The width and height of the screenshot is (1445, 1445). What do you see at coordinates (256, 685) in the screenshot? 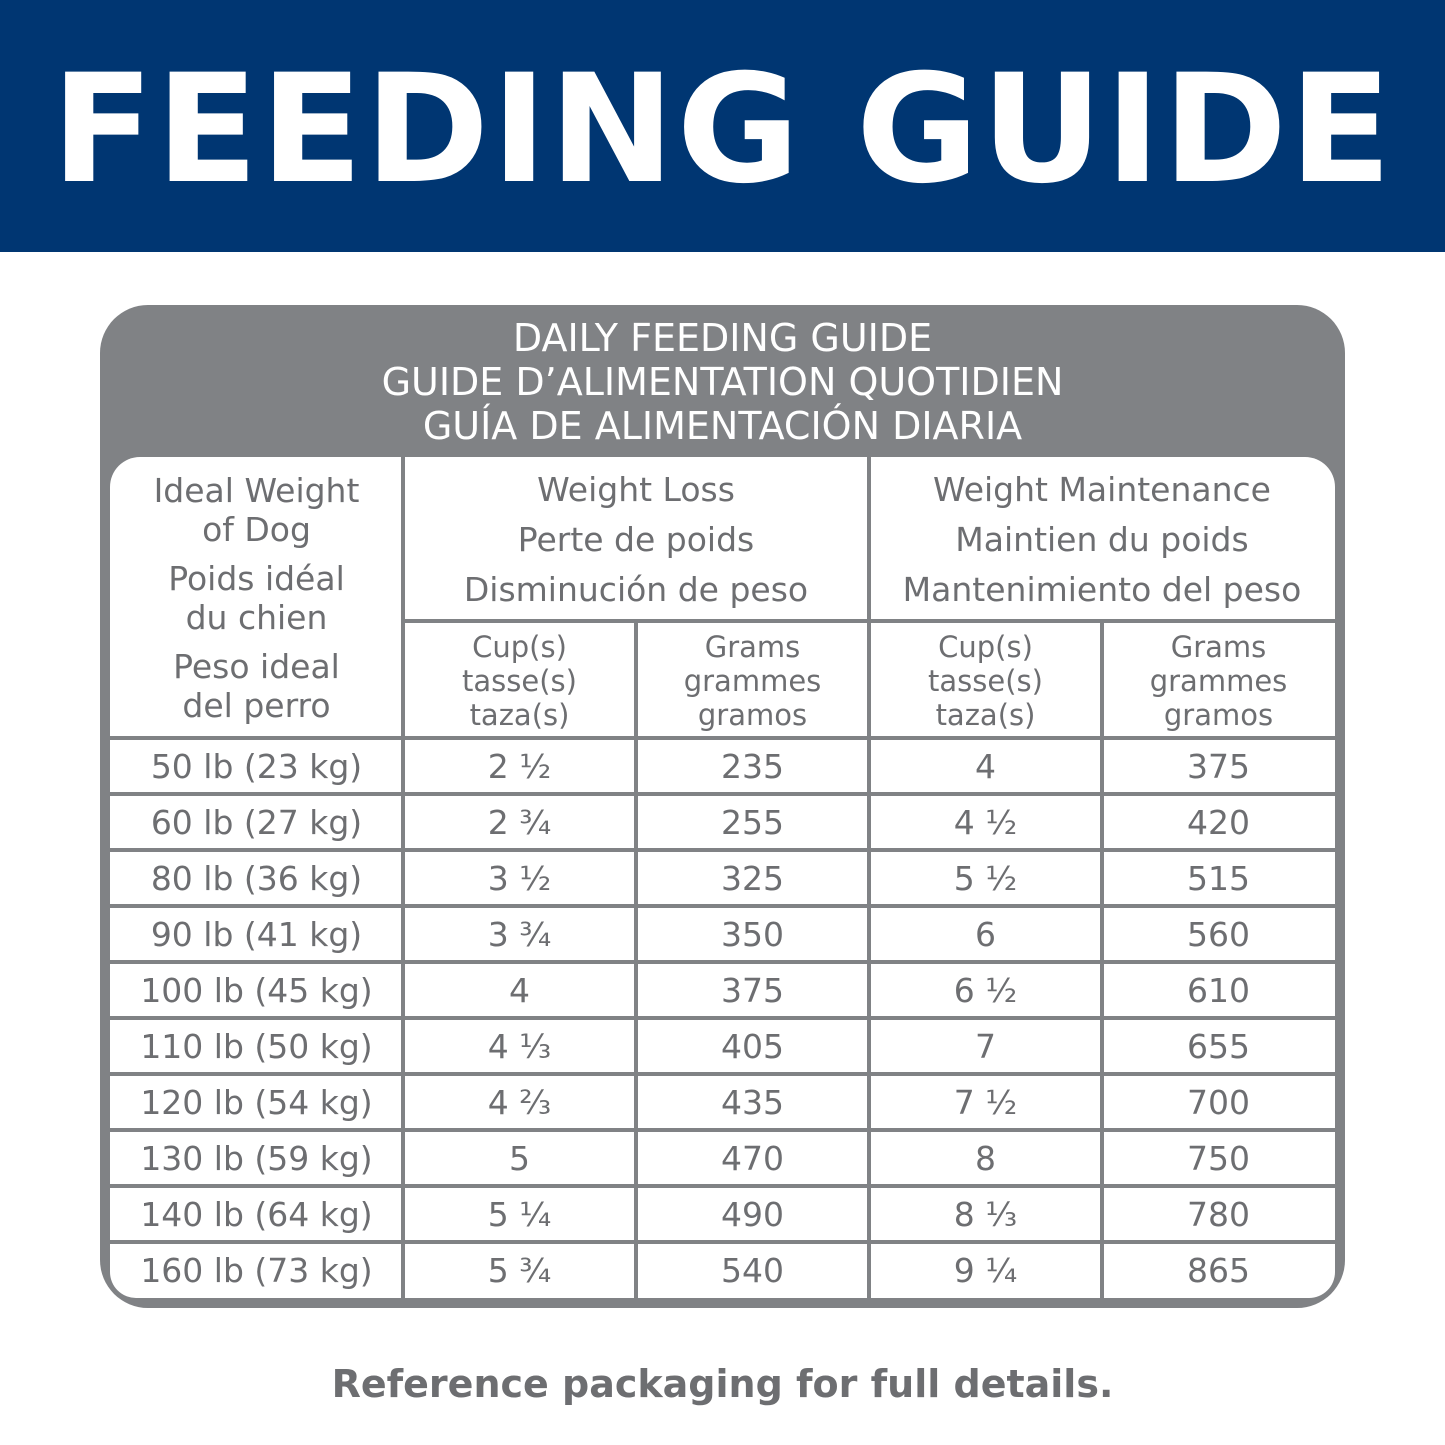
I see `weight-header-text: Peso ideal del perro` at bounding box center [256, 685].